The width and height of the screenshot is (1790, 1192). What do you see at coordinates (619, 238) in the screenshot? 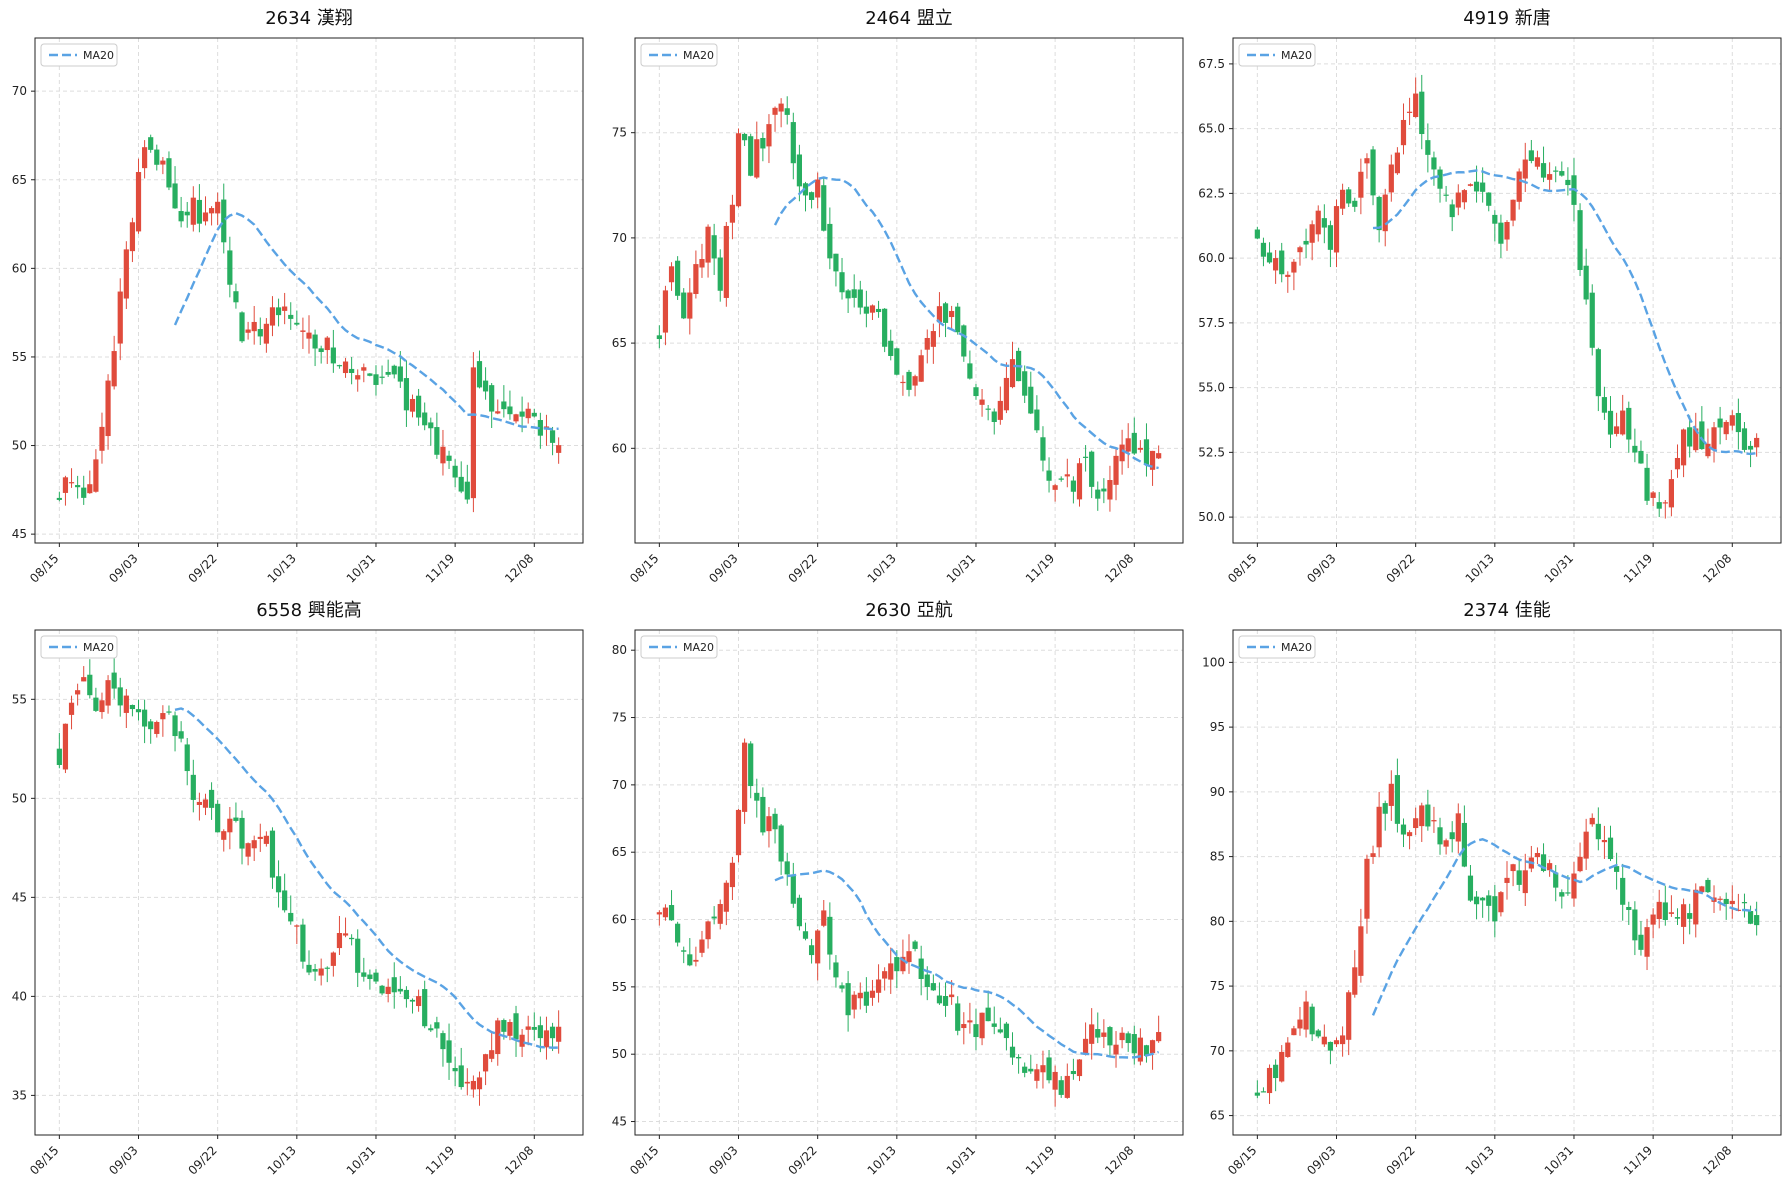
I see `y-tick-label: 70` at bounding box center [619, 238].